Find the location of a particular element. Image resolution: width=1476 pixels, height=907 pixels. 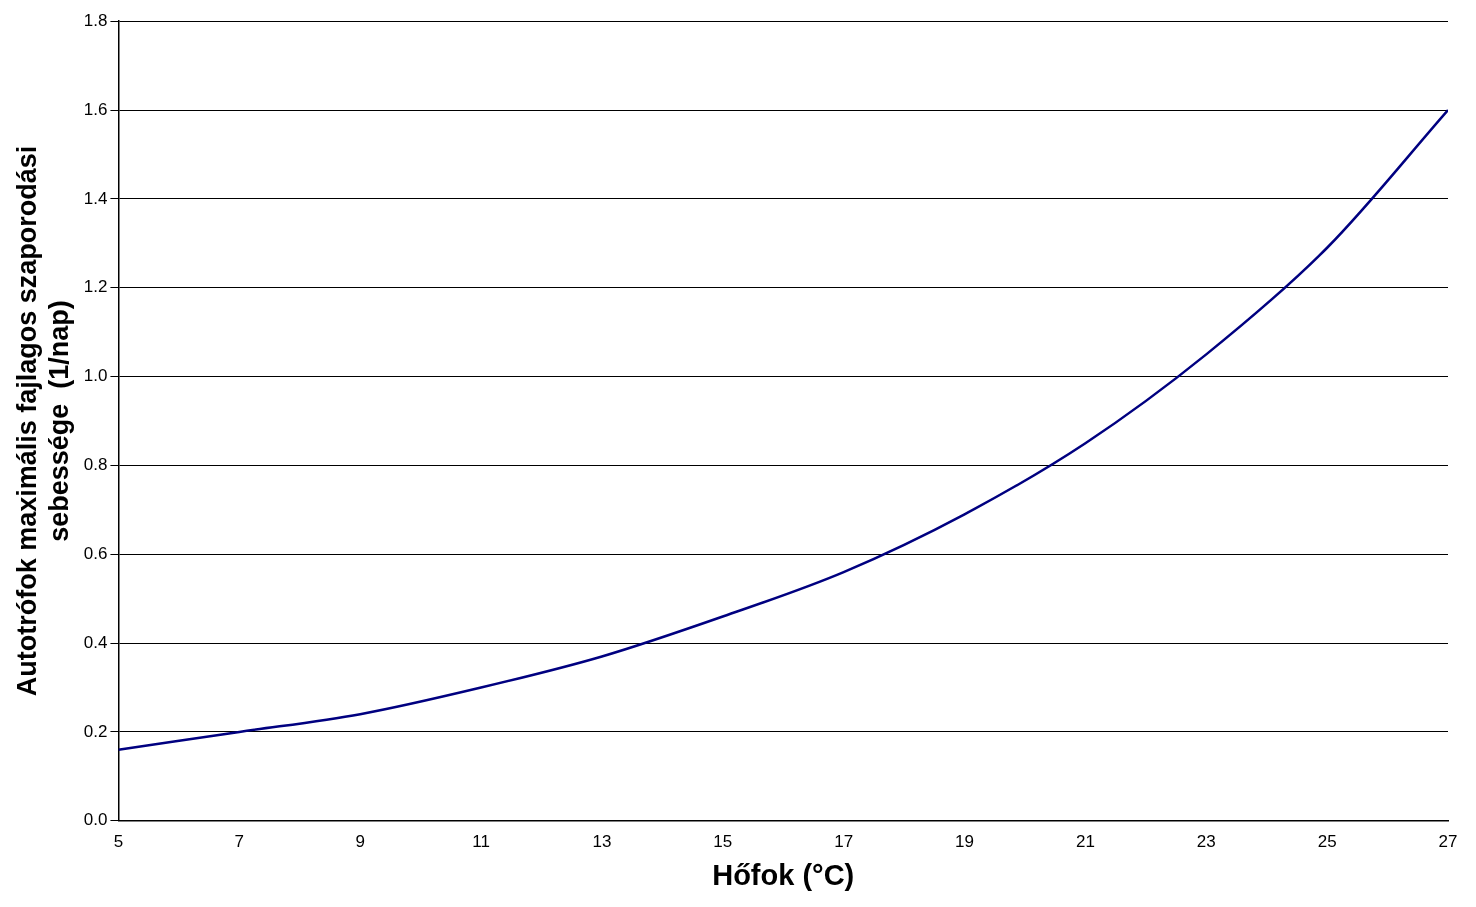

x-tick-label: 15 is located at coordinates (723, 841).